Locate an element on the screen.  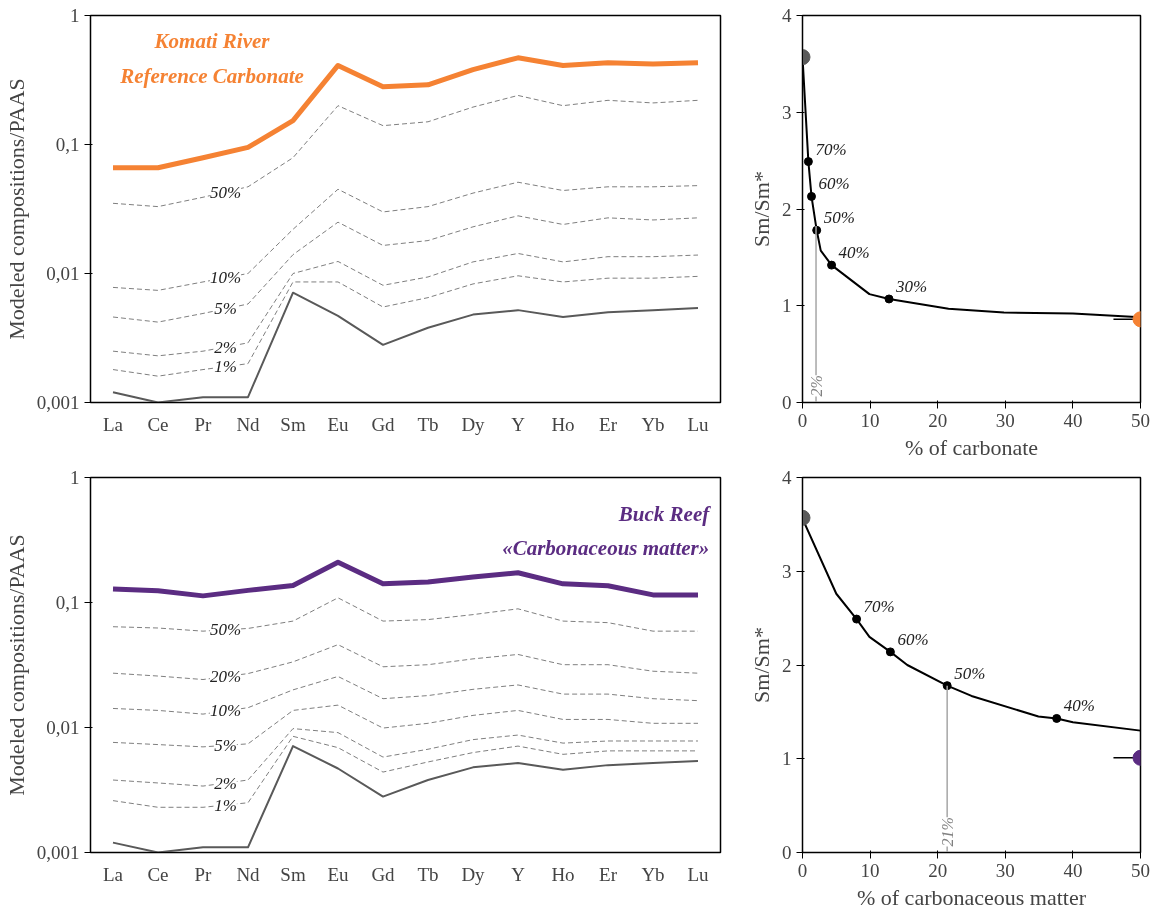
ref-line-label: 21% is located at coordinates (947, 832).